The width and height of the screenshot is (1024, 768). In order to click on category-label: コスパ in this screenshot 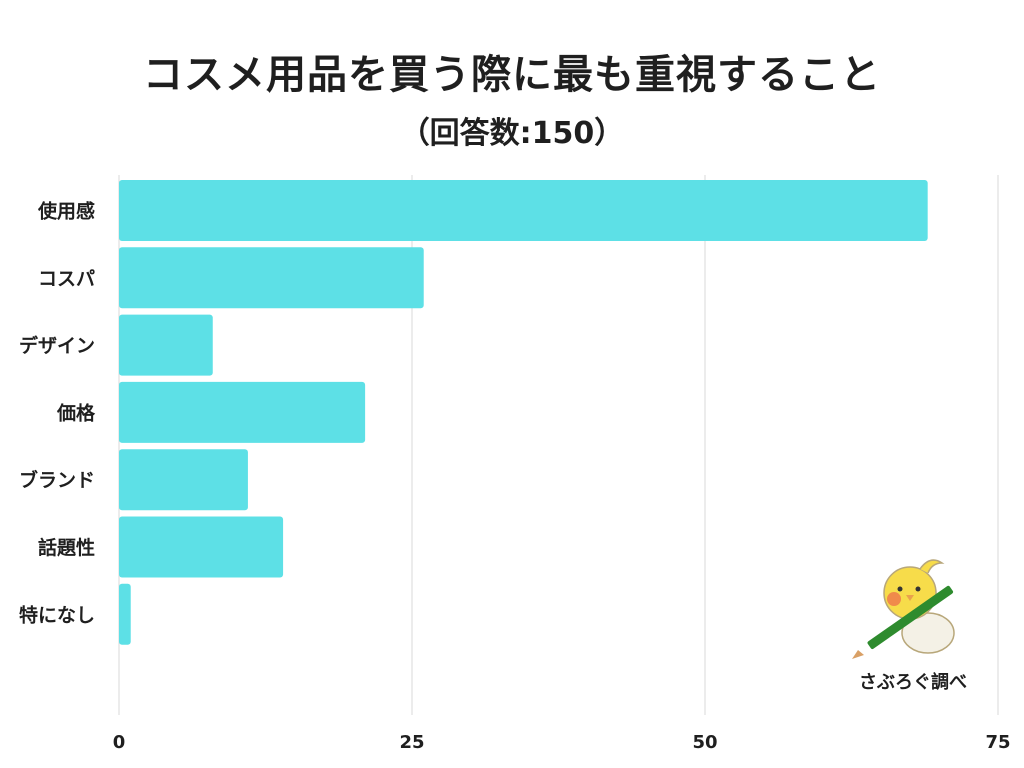, I will do `click(66, 279)`.